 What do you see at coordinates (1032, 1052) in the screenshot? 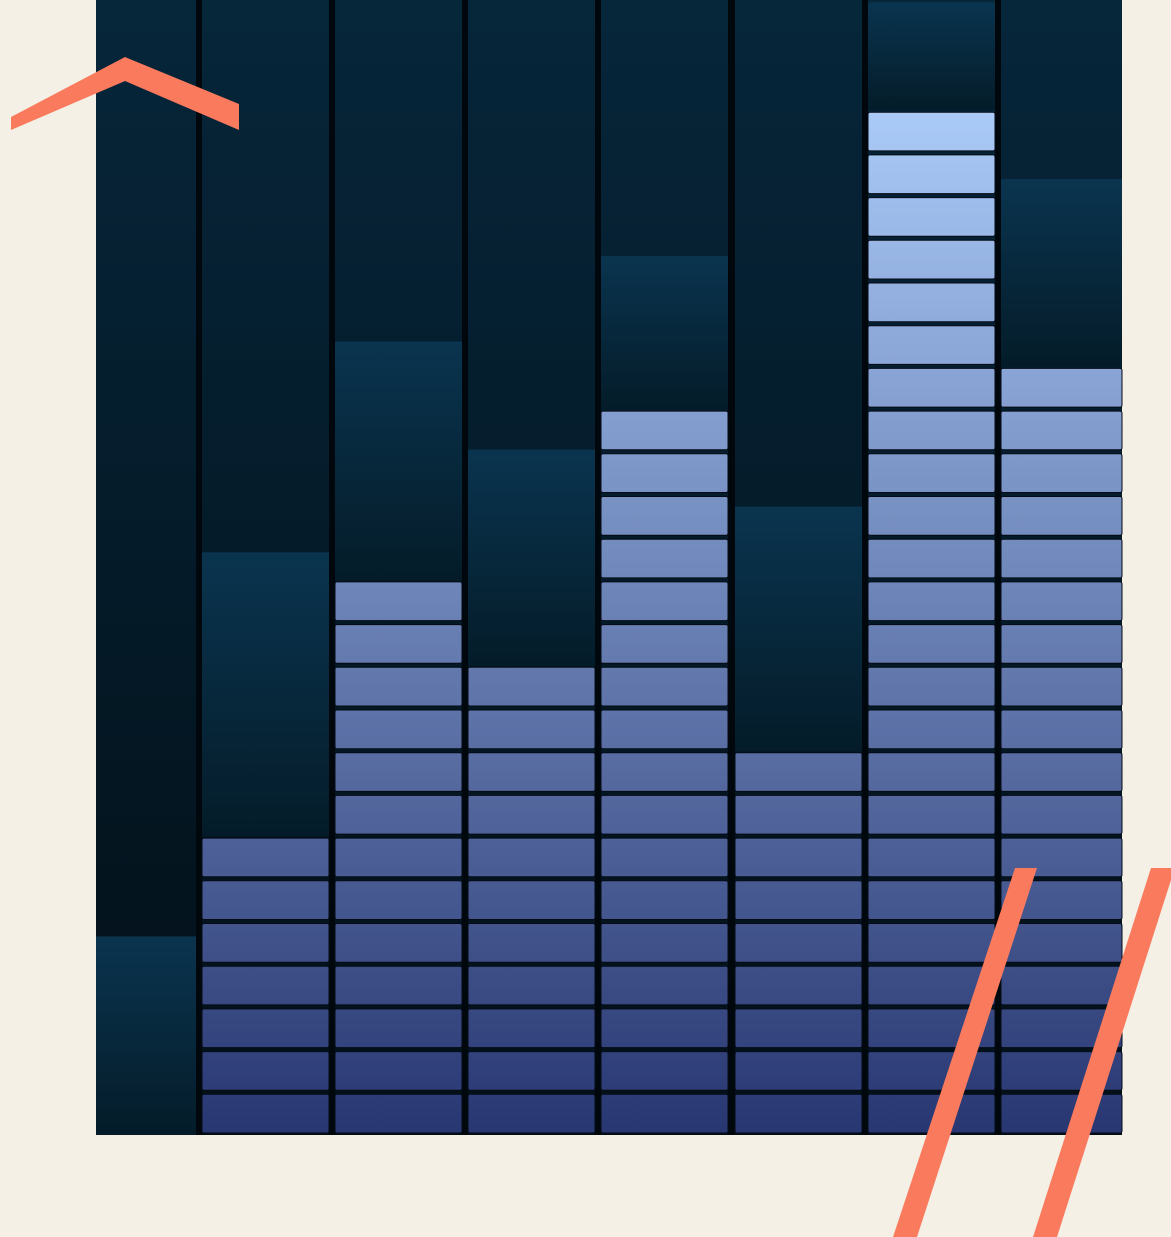
I see `double-slash-icon` at bounding box center [1032, 1052].